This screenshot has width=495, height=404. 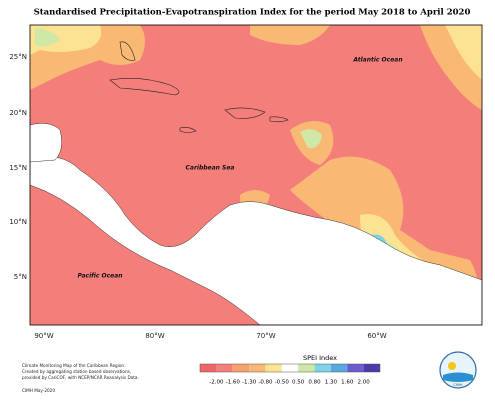 I want to click on colorbar-tick: 0.50, so click(x=298, y=383).